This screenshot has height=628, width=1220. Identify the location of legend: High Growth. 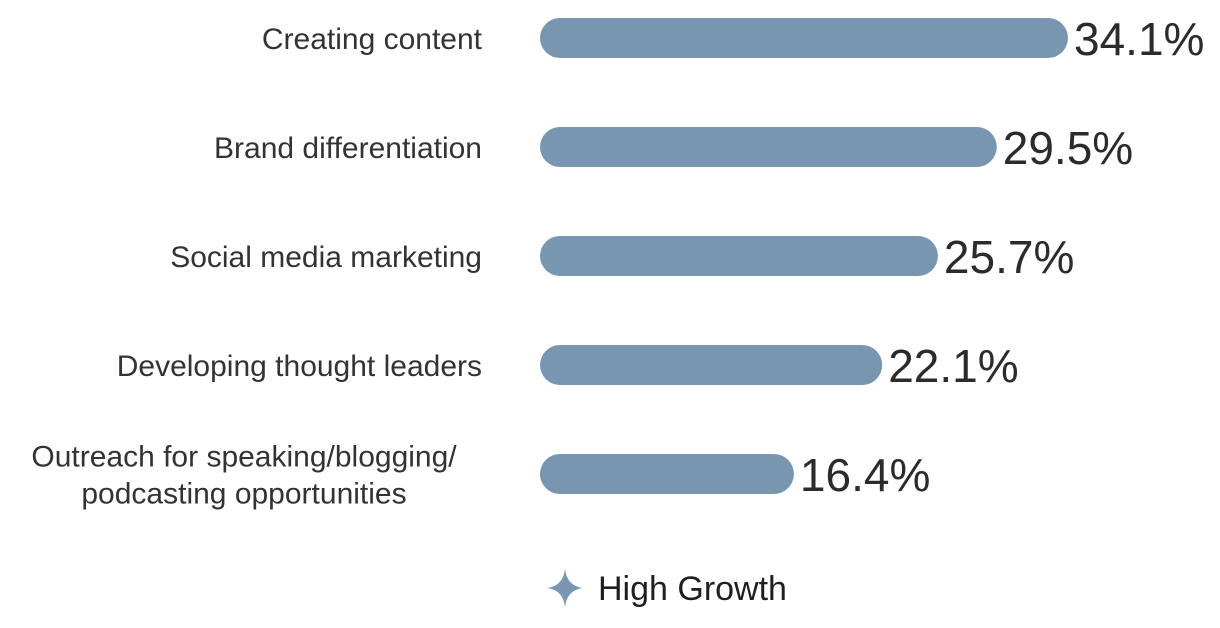
(667, 588).